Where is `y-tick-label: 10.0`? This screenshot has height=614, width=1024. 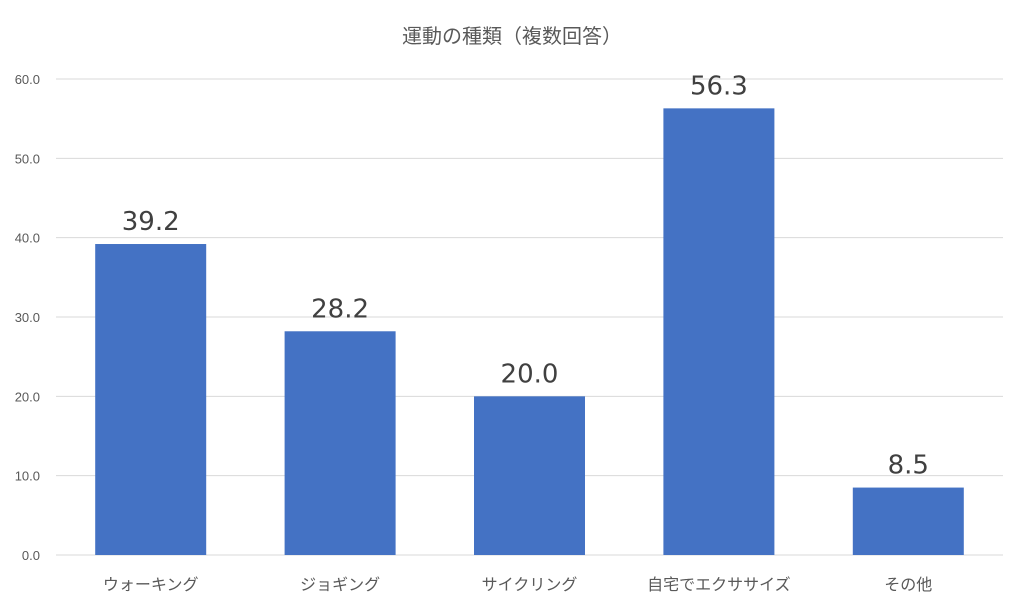 y-tick-label: 10.0 is located at coordinates (27, 476).